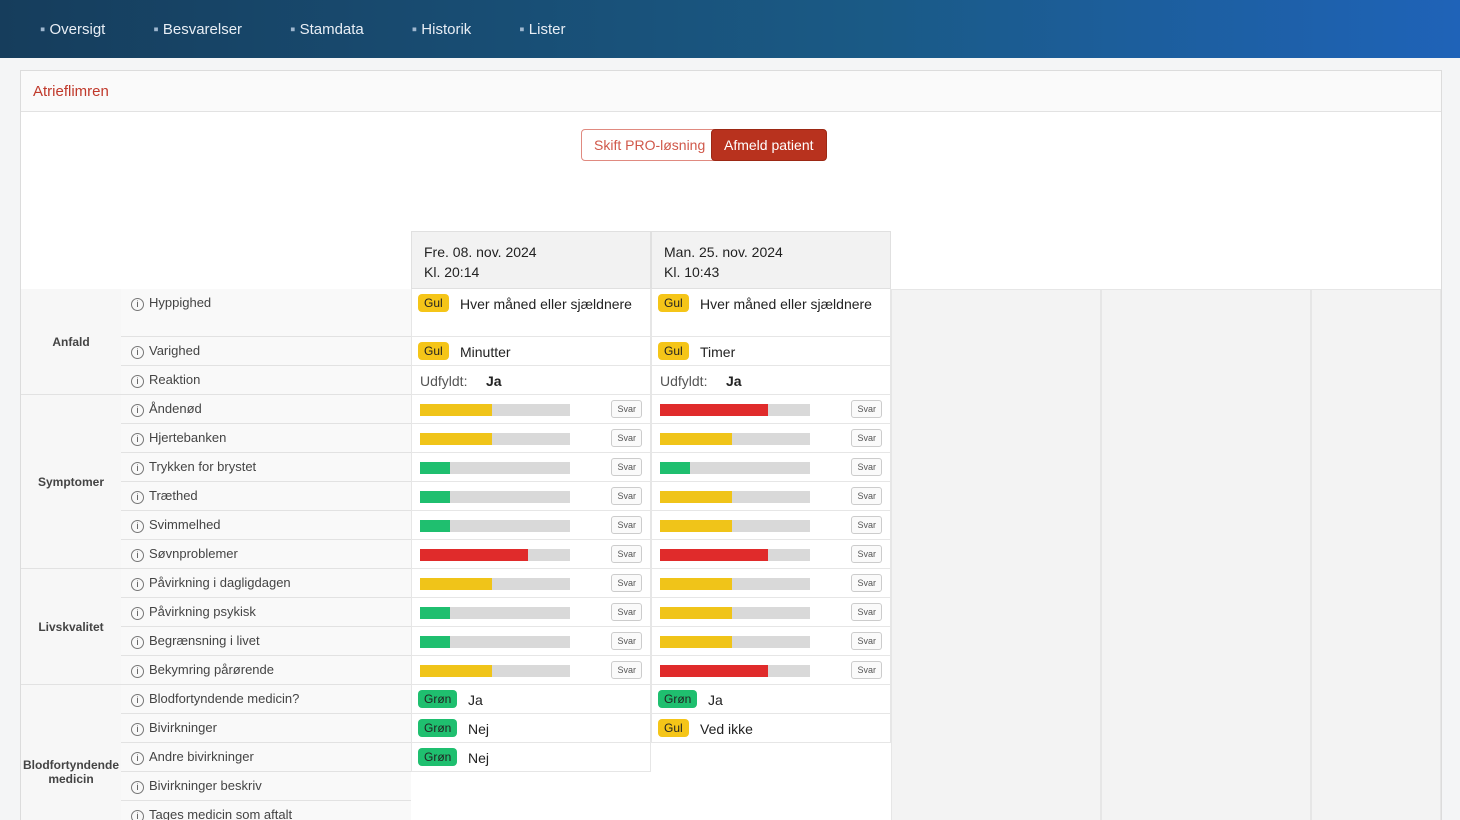  What do you see at coordinates (266, 554) in the screenshot?
I see `question: i Søvnproblemer` at bounding box center [266, 554].